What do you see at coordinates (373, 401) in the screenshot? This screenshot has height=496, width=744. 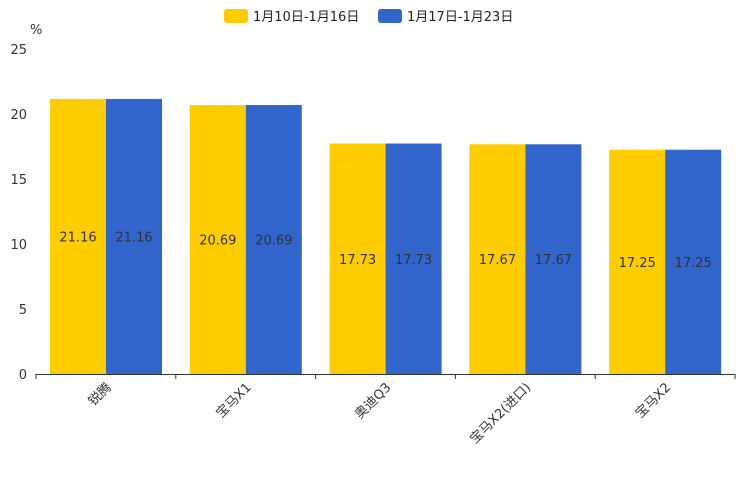 I see `x-tick-label: 奥迪Q3` at bounding box center [373, 401].